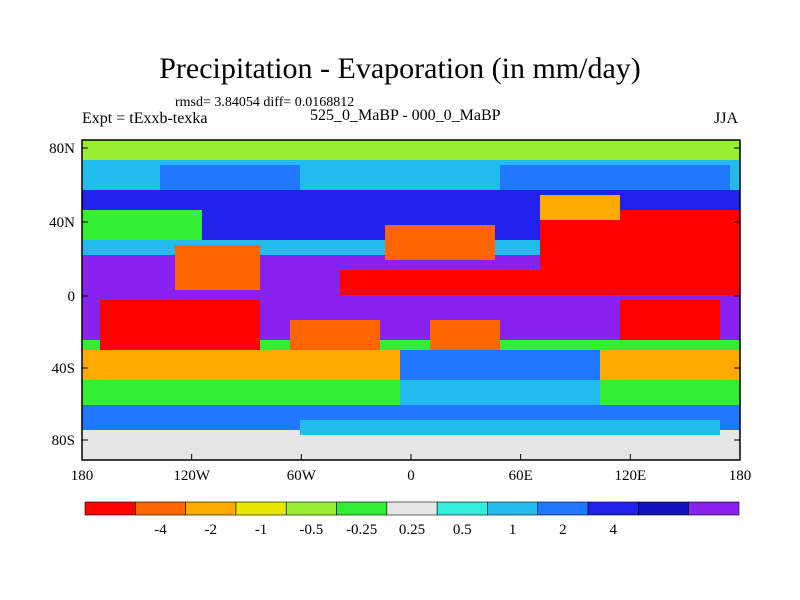  What do you see at coordinates (145, 118) in the screenshot?
I see `experiment-label: Expt = tExxb-texka` at bounding box center [145, 118].